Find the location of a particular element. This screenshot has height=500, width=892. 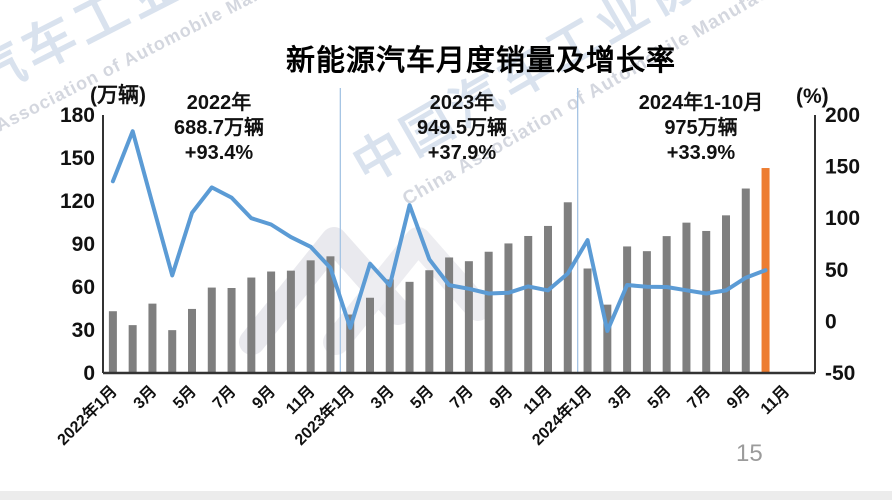

y-tick-label-right: 200 is located at coordinates (842, 115).